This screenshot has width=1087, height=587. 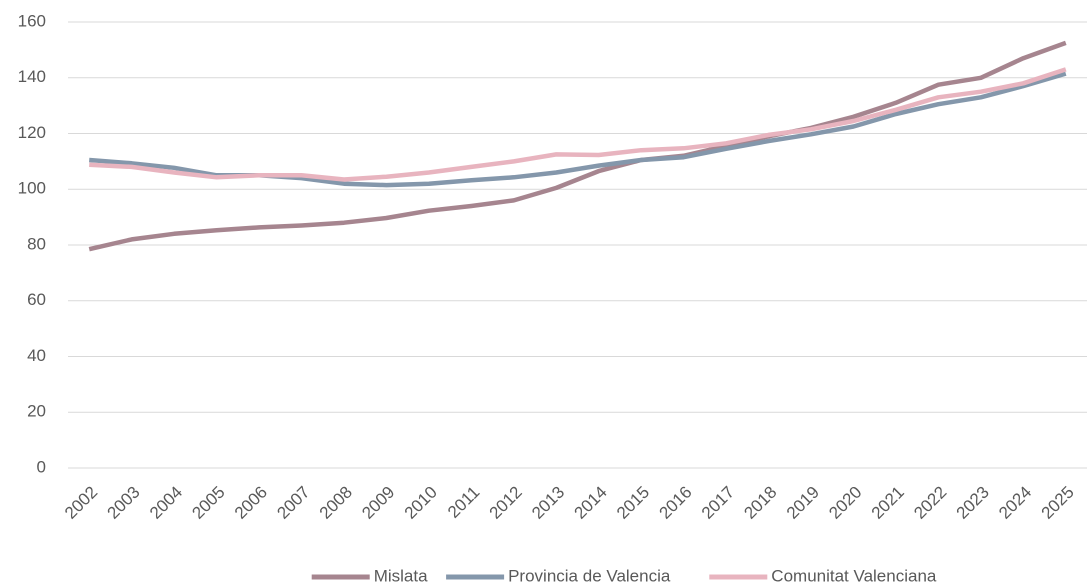 I want to click on y-tick-label: 40, so click(x=36, y=355).